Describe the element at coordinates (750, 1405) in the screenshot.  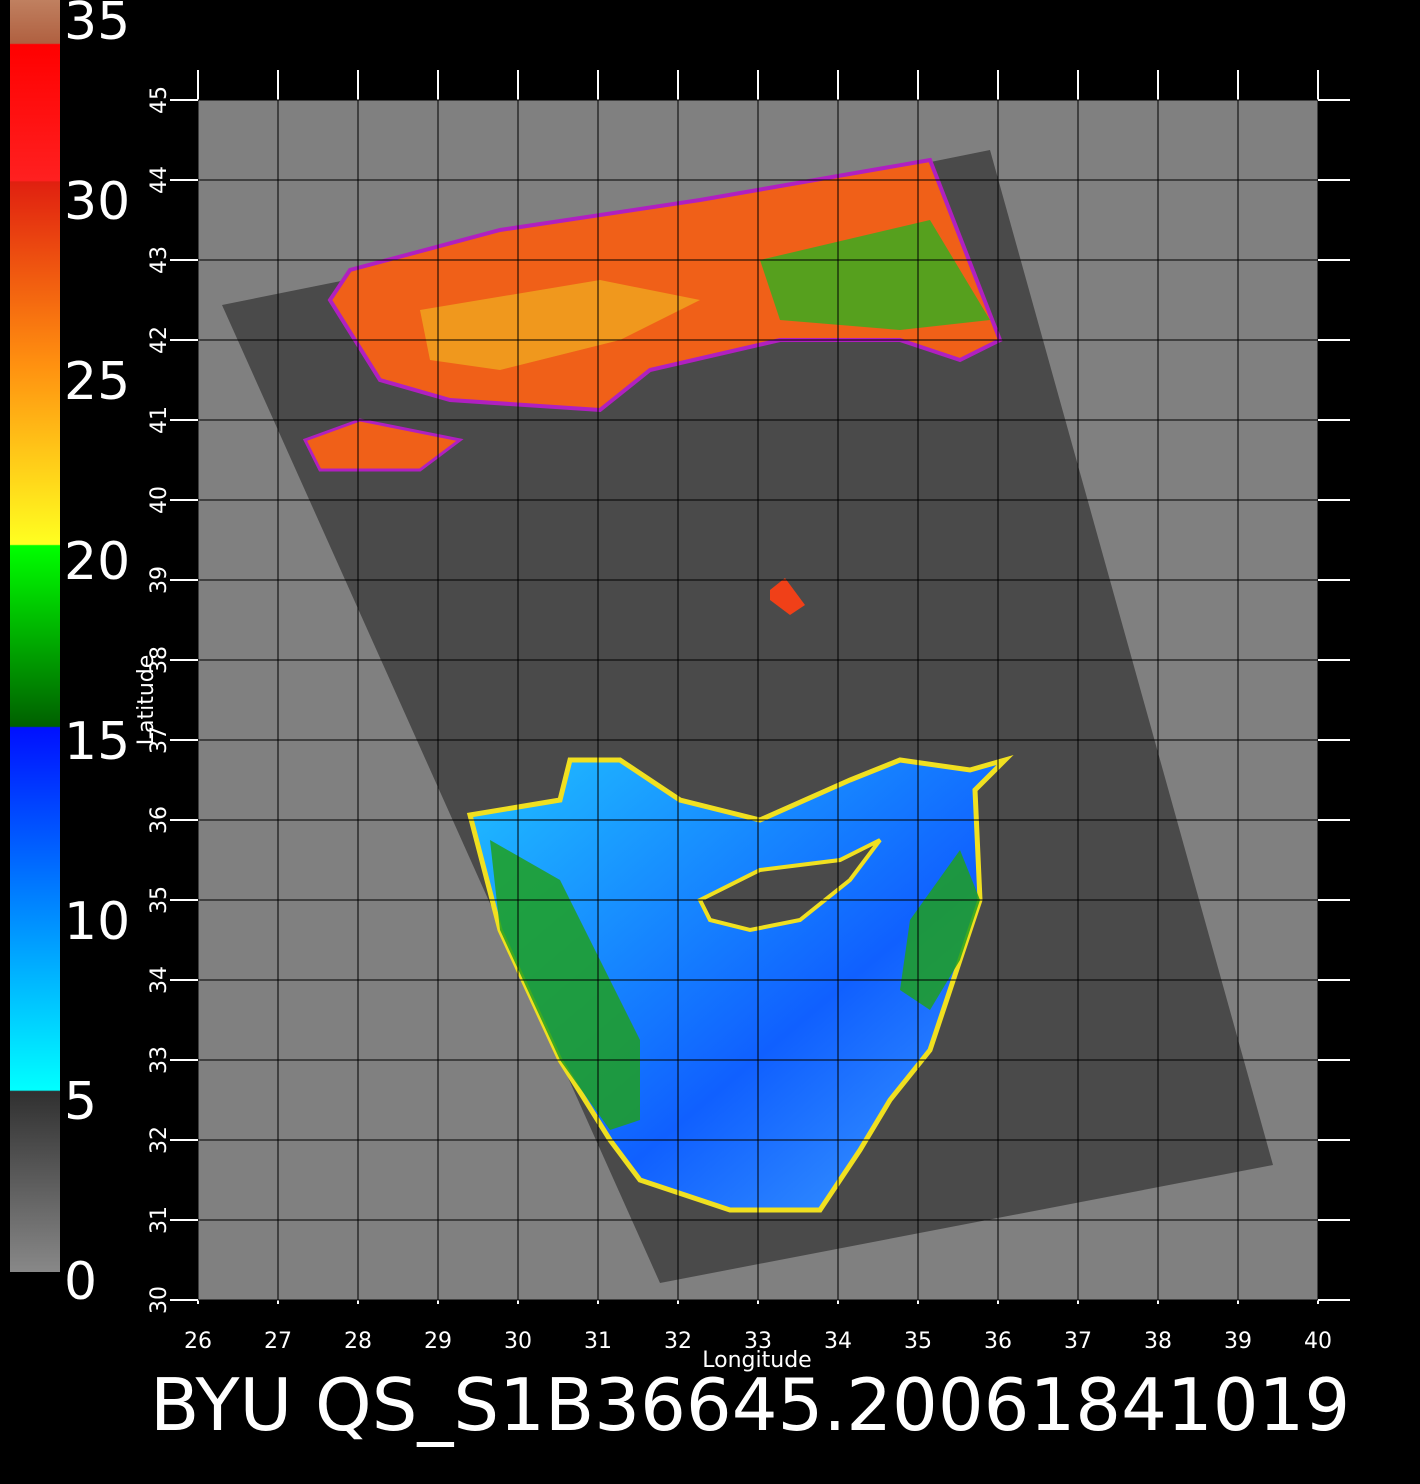
I see `title: BYU QS_S1B36645.2006184101​9` at that location.